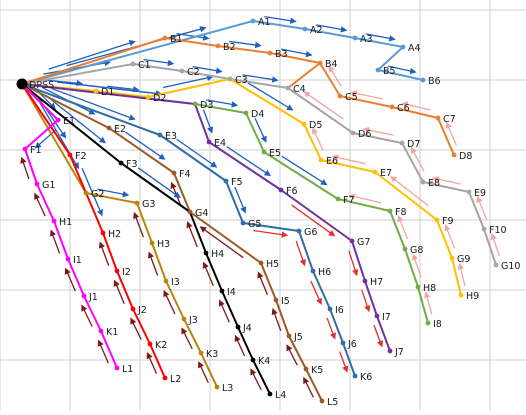 The image size is (526, 415). What do you see at coordinates (378, 70) in the screenshot?
I see `waypoint-b5` at bounding box center [378, 70].